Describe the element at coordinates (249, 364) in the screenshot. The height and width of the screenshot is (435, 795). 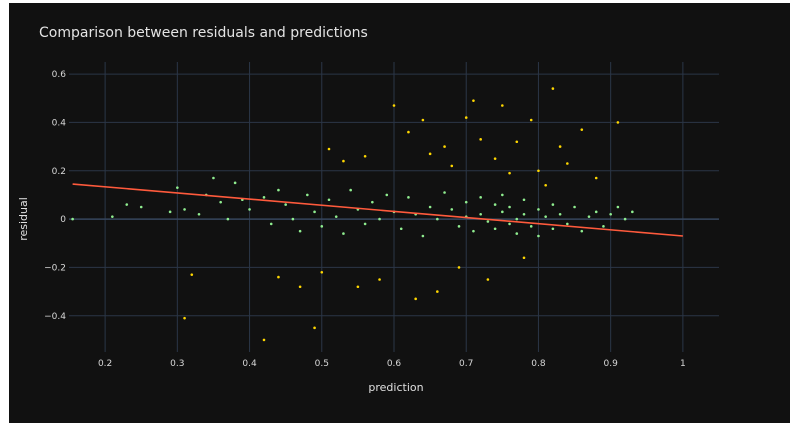
I see `x-tick-label: 0.4` at that location.